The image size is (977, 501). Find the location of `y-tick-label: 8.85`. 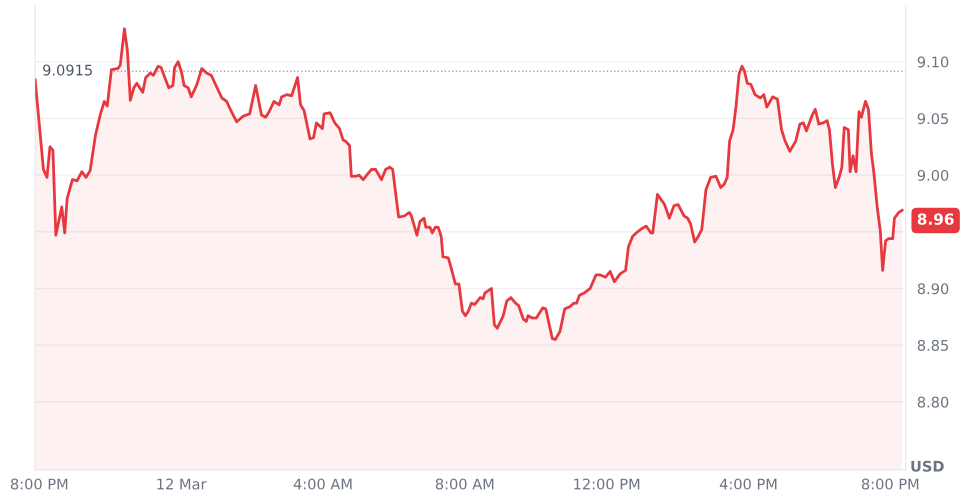

y-tick-label: 8.85 is located at coordinates (933, 345).